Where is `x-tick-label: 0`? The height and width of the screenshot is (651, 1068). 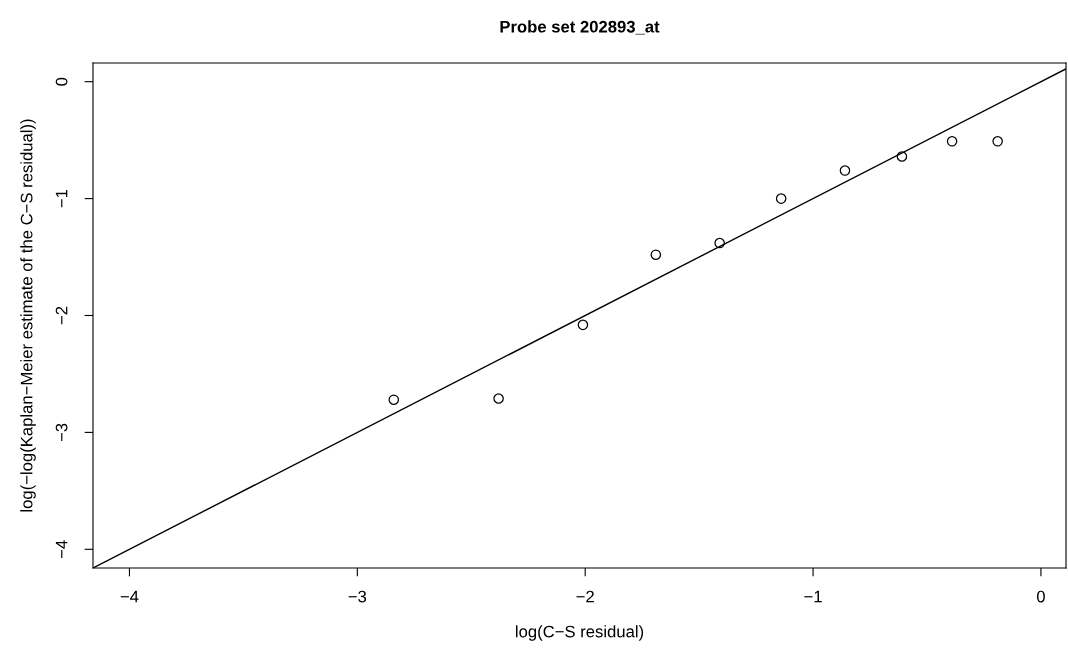 x-tick-label: 0 is located at coordinates (1040, 596).